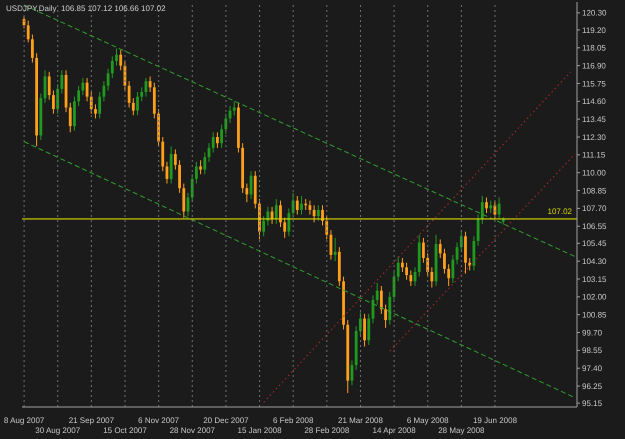 The image size is (625, 439). What do you see at coordinates (595, 243) in the screenshot?
I see `y-tick-label: 105.45` at bounding box center [595, 243].